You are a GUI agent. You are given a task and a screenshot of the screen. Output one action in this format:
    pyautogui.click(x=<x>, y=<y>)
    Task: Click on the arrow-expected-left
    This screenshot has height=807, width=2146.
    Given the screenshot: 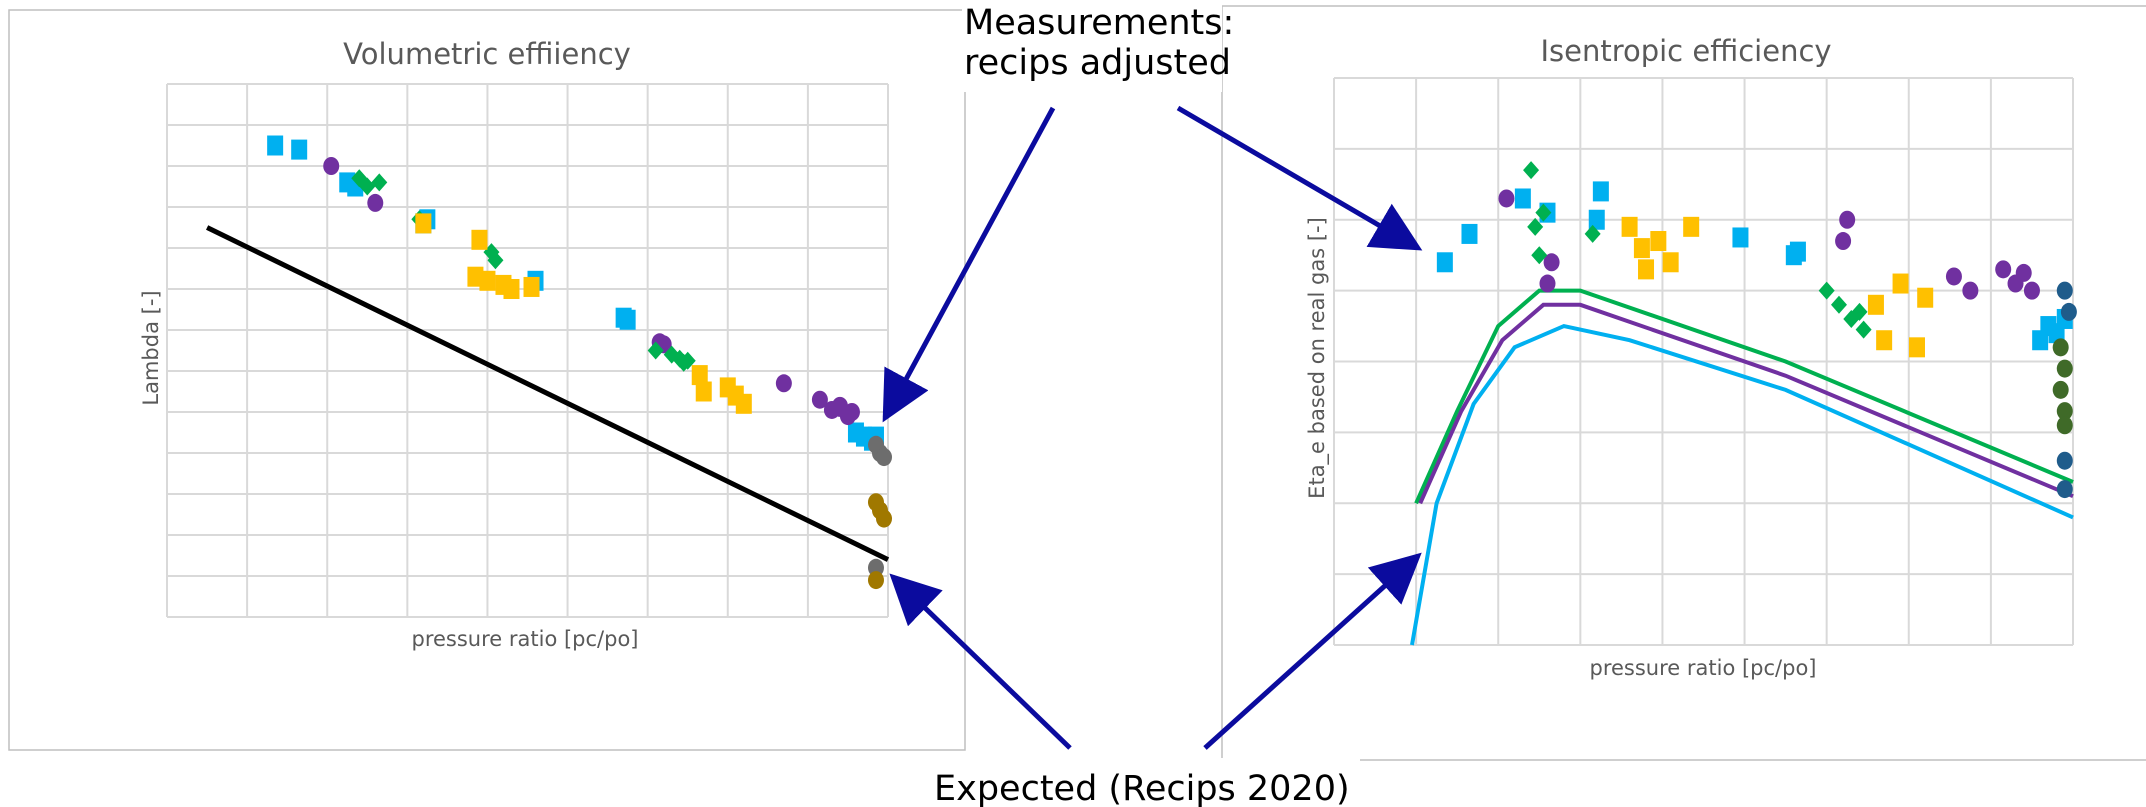 What is the action you would take?
    pyautogui.click(x=980, y=661)
    